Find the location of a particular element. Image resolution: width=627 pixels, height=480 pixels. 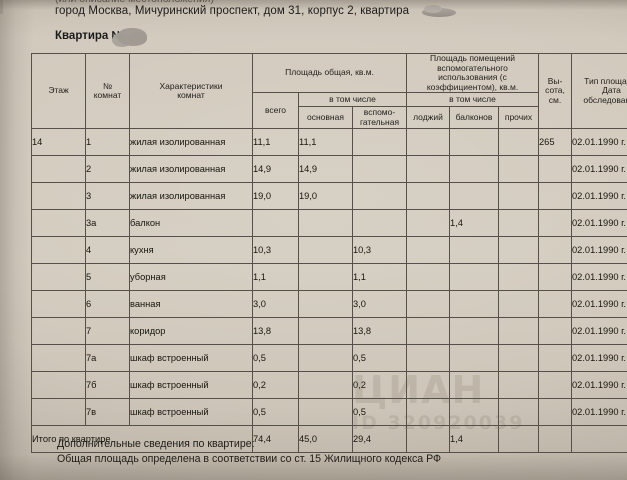

cell-room-number: 3 is located at coordinates (107, 196).